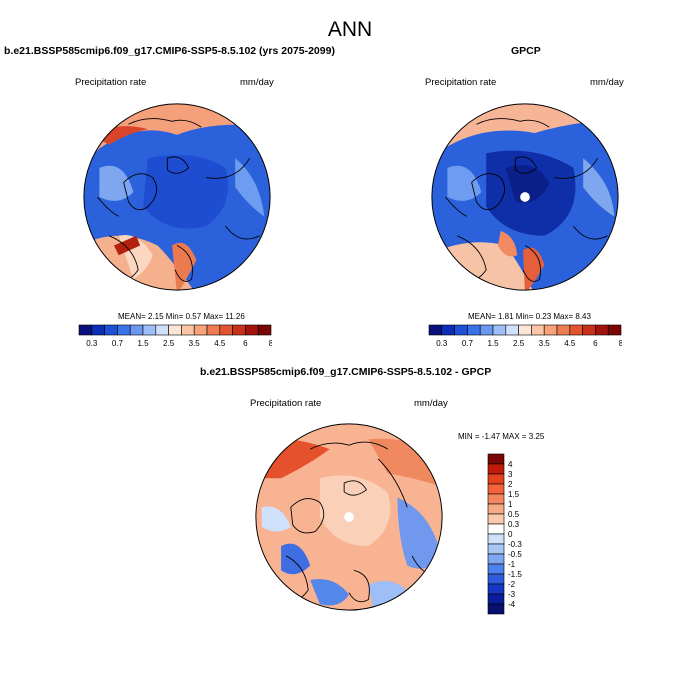 This screenshot has height=700, width=700. Describe the element at coordinates (350, 29) in the screenshot. I see `figure-title: ANN` at that location.